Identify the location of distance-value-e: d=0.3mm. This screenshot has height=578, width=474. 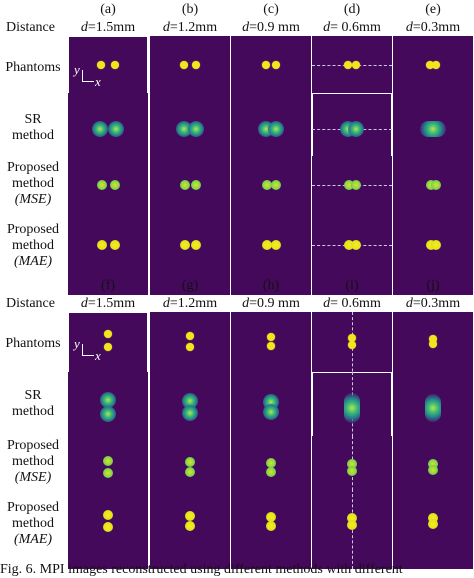
(433, 28).